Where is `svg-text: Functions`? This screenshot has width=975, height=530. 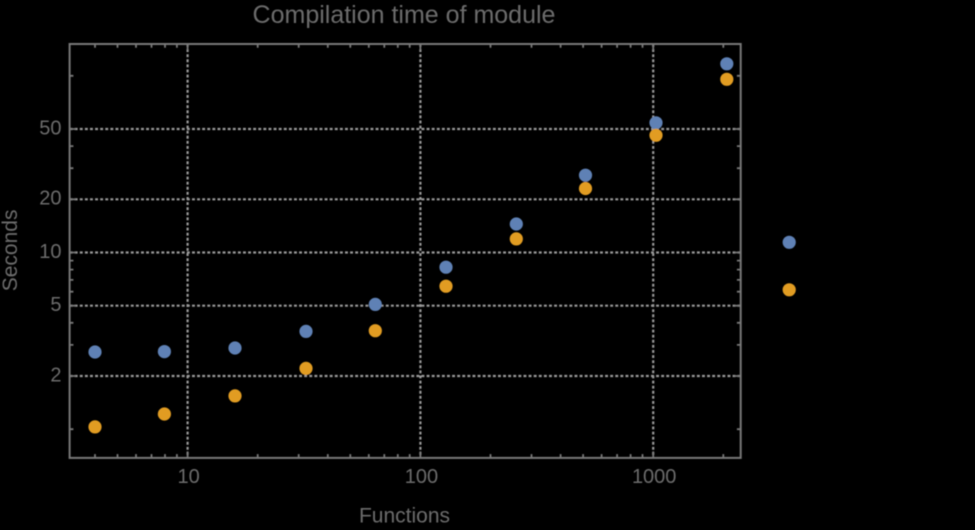 svg-text: Functions is located at coordinates (404, 515).